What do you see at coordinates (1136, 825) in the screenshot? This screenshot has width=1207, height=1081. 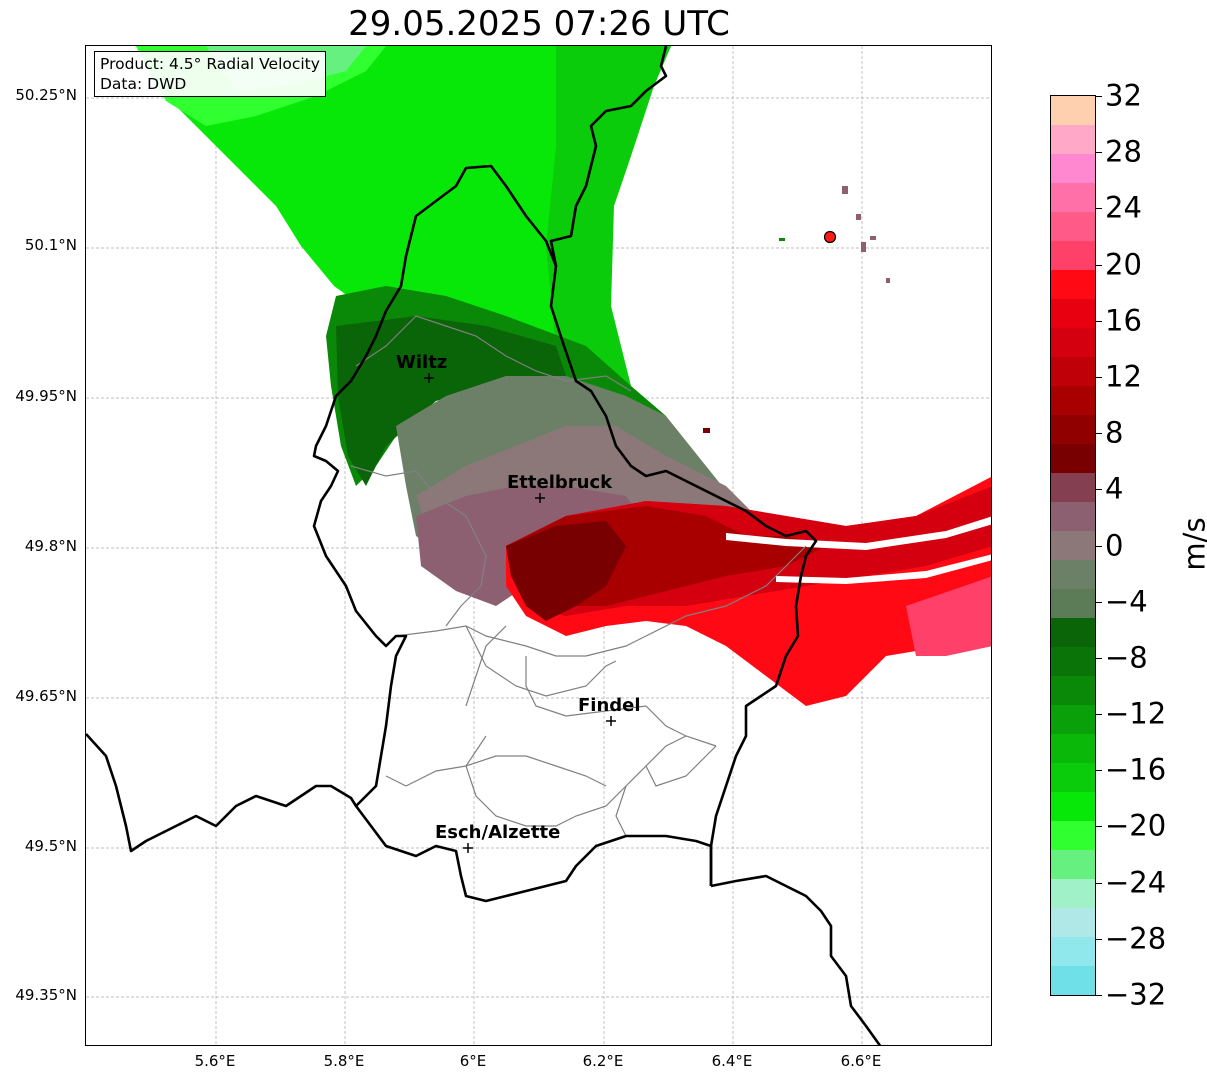 I see `colorbar-tick-label: −20` at bounding box center [1136, 825].